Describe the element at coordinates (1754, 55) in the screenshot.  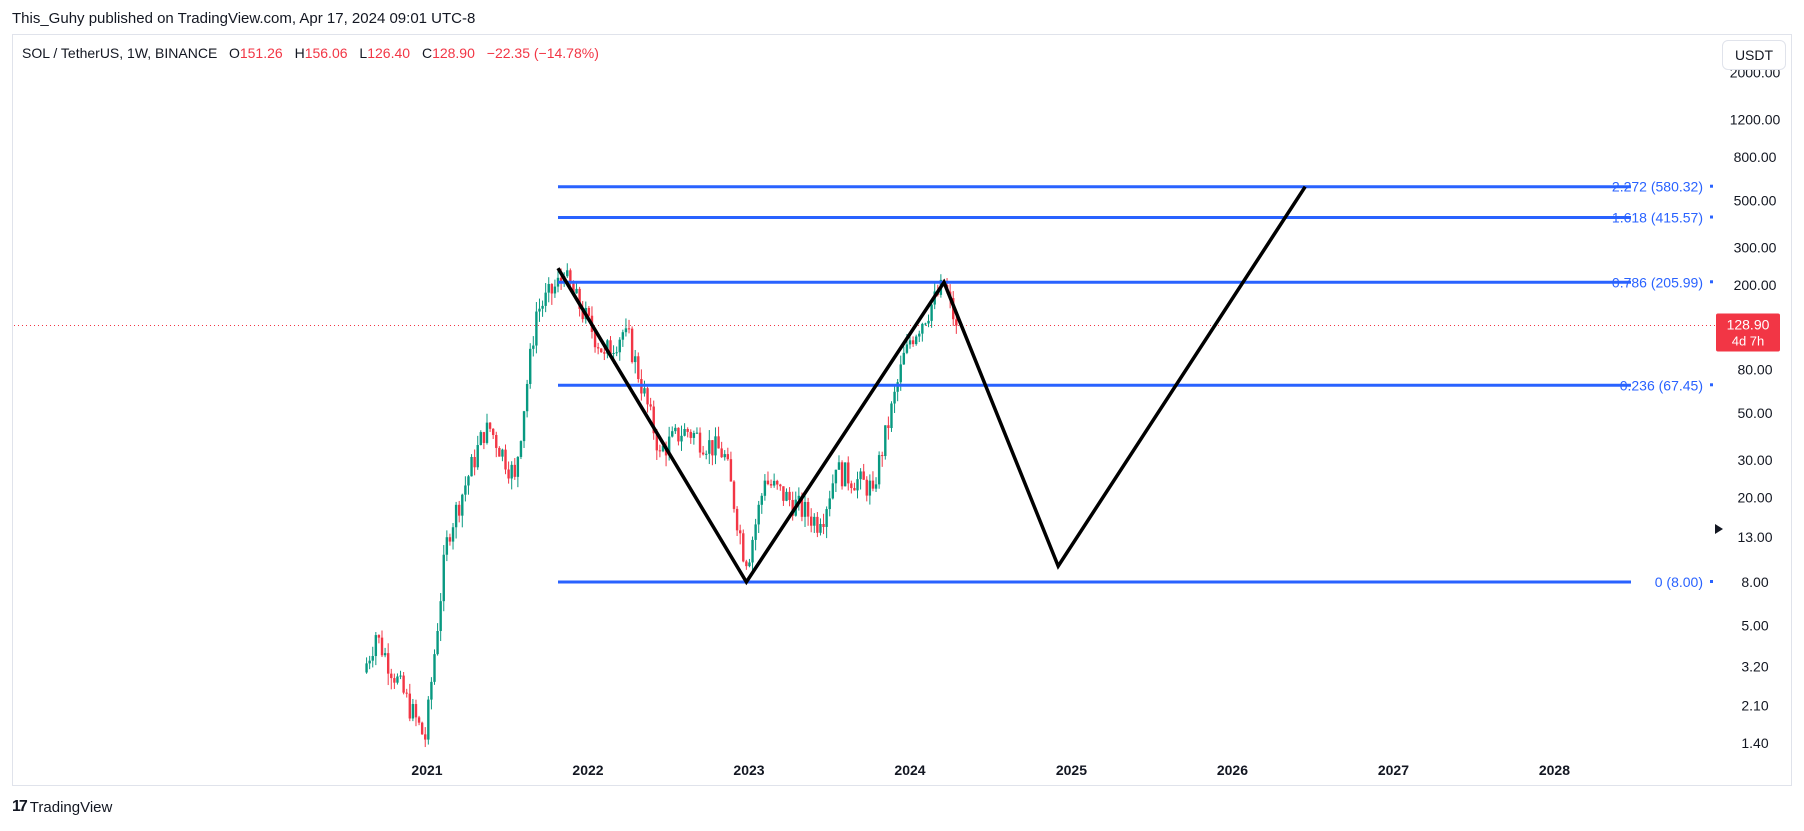
I see `currency-button: USDT` at that location.